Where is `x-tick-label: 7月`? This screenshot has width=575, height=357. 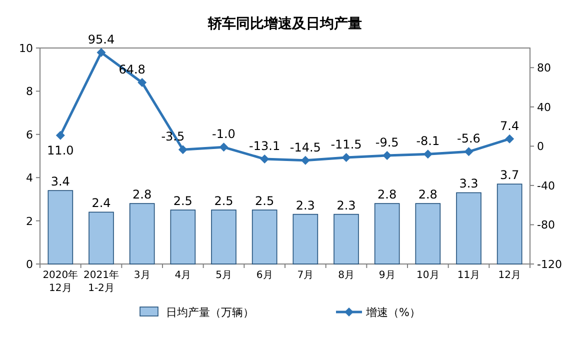
x-tick-label: 7月 is located at coordinates (305, 275).